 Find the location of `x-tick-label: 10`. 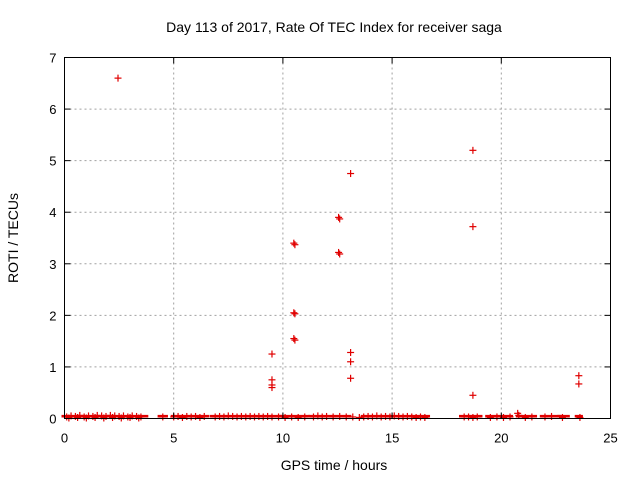

x-tick-label: 10 is located at coordinates (283, 438).